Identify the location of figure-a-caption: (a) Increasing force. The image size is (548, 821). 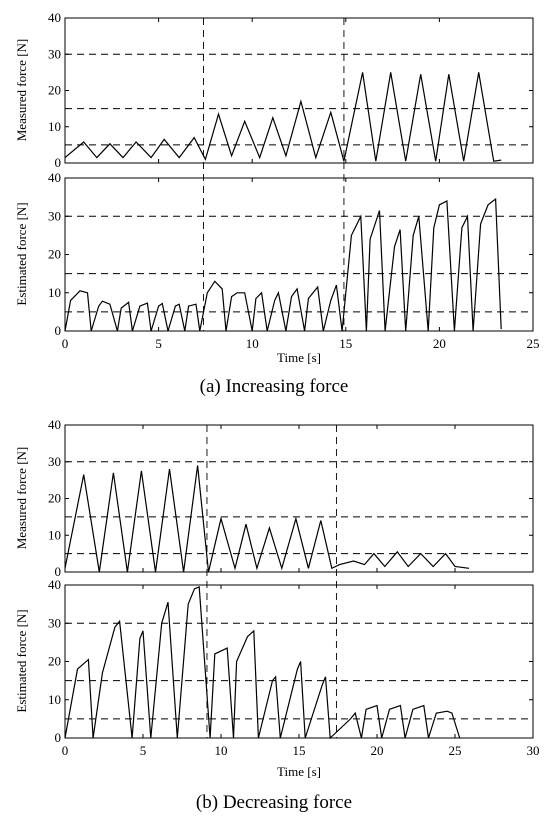
(274, 386).